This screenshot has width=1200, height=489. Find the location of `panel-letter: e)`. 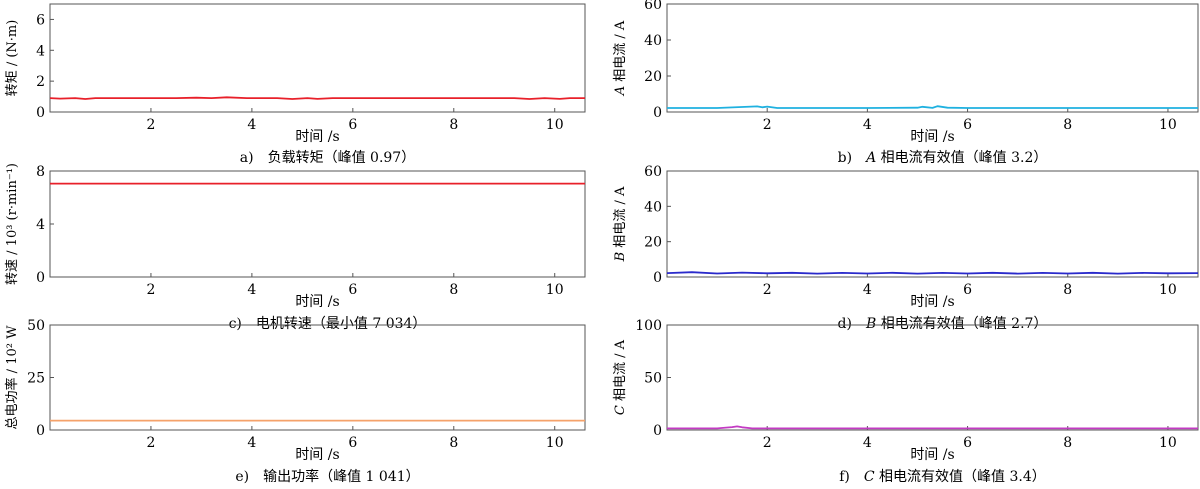

panel-letter: e) is located at coordinates (249, 477).